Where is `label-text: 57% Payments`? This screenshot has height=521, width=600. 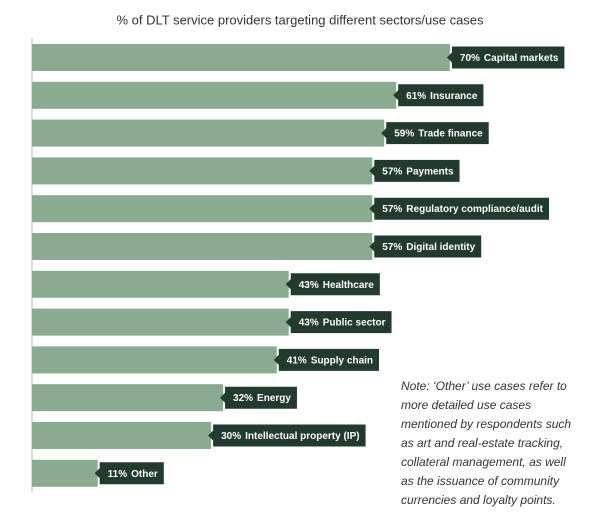 label-text: 57% Payments is located at coordinates (418, 171).